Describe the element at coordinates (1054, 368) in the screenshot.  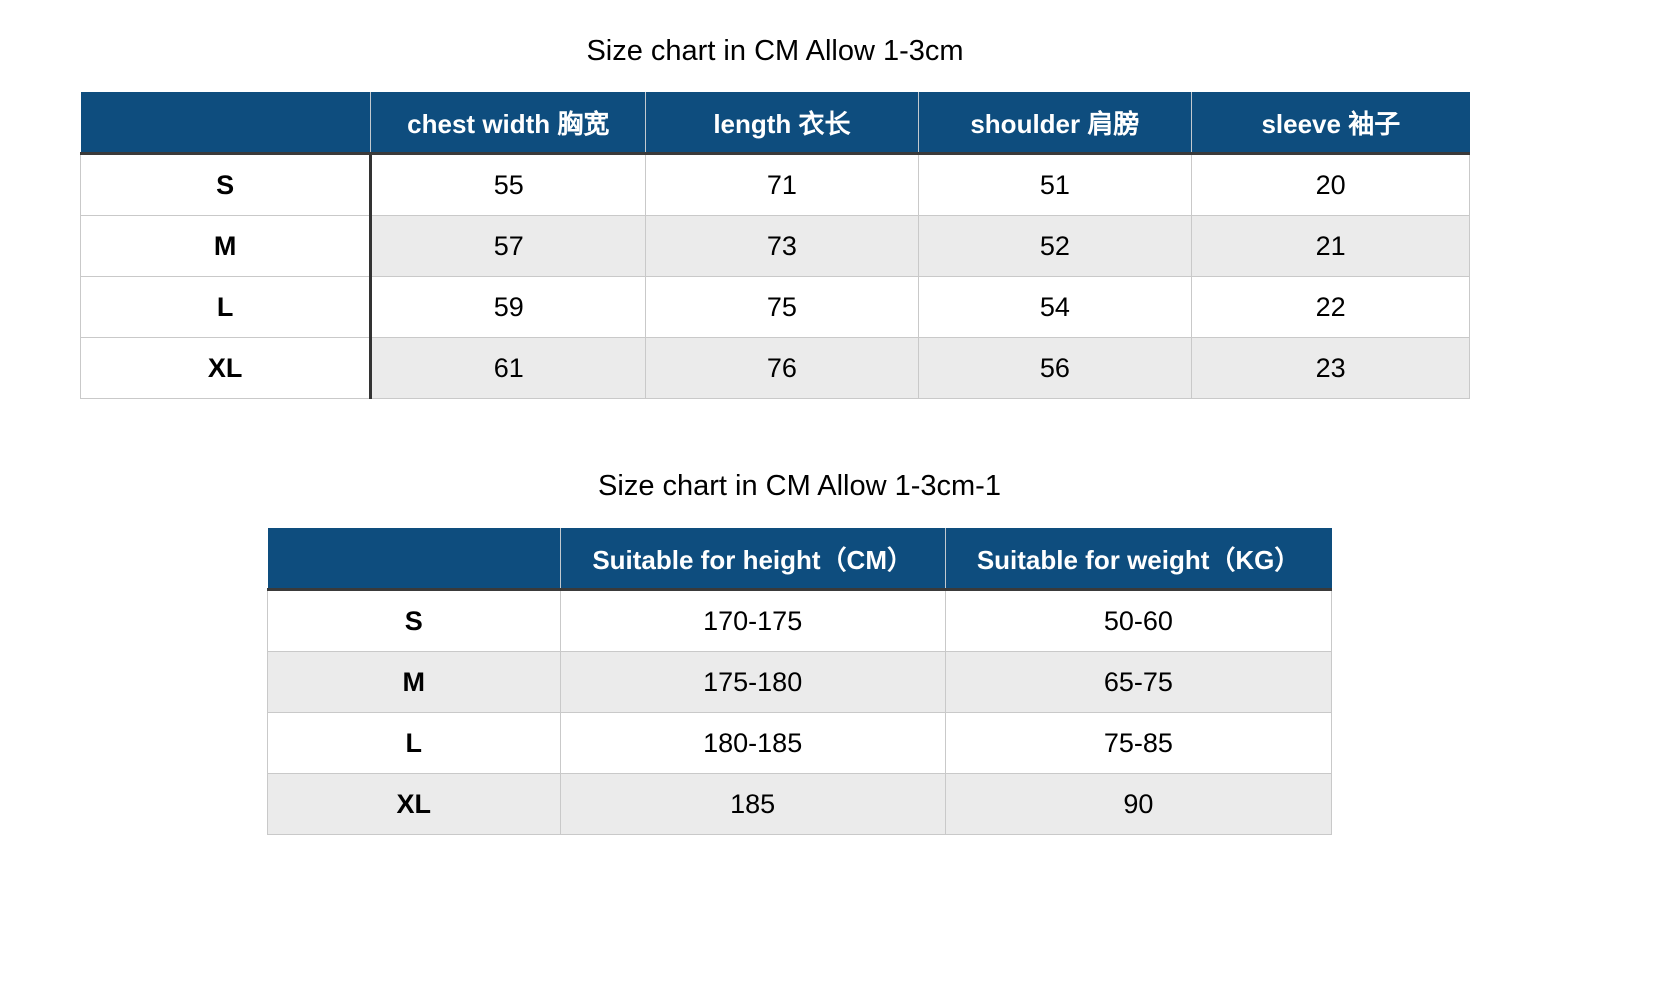
I see `cell-shoulder: 56` at that location.